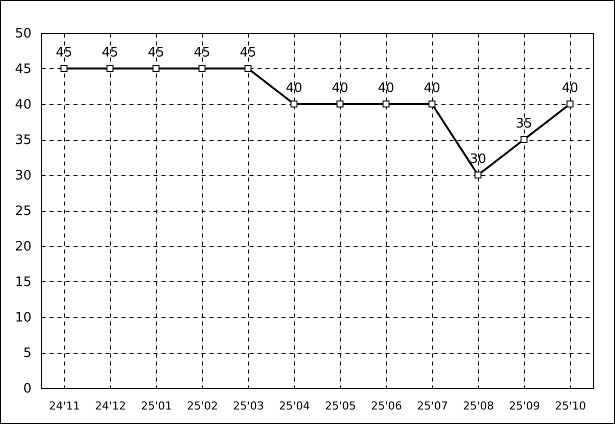 This screenshot has height=424, width=615. I want to click on x-tick-label: 25'07, so click(432, 406).